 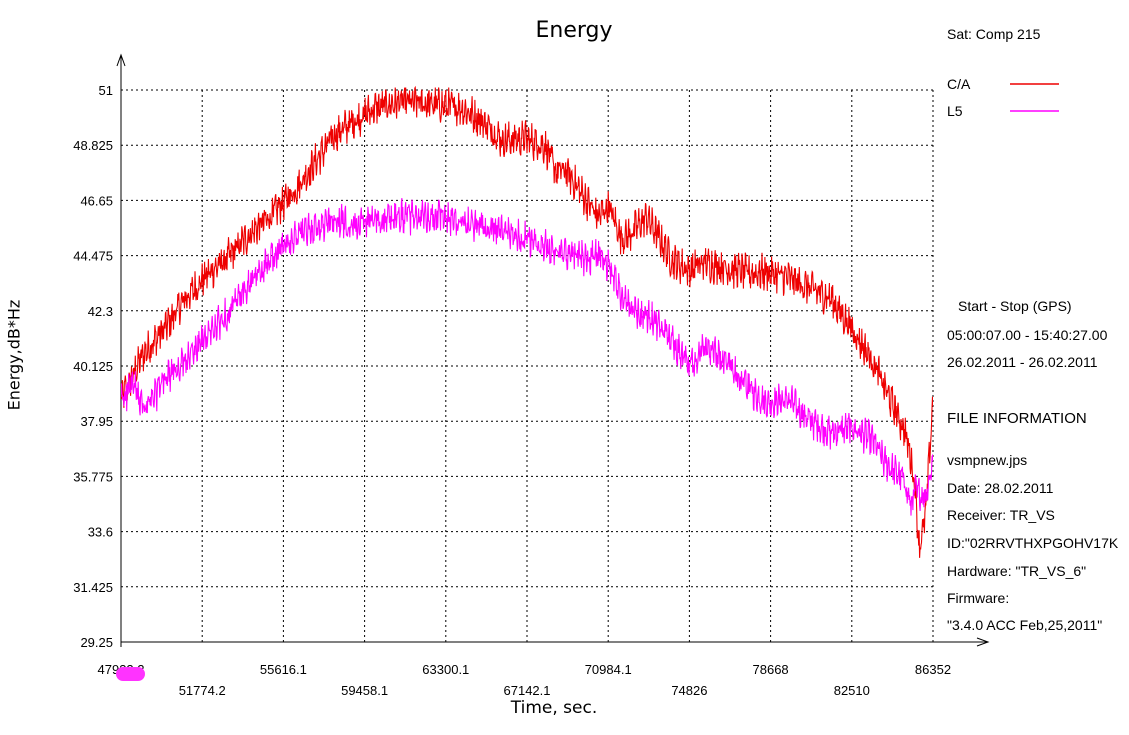 What do you see at coordinates (608, 669) in the screenshot?
I see `x-tick-label: 70984.1` at bounding box center [608, 669].